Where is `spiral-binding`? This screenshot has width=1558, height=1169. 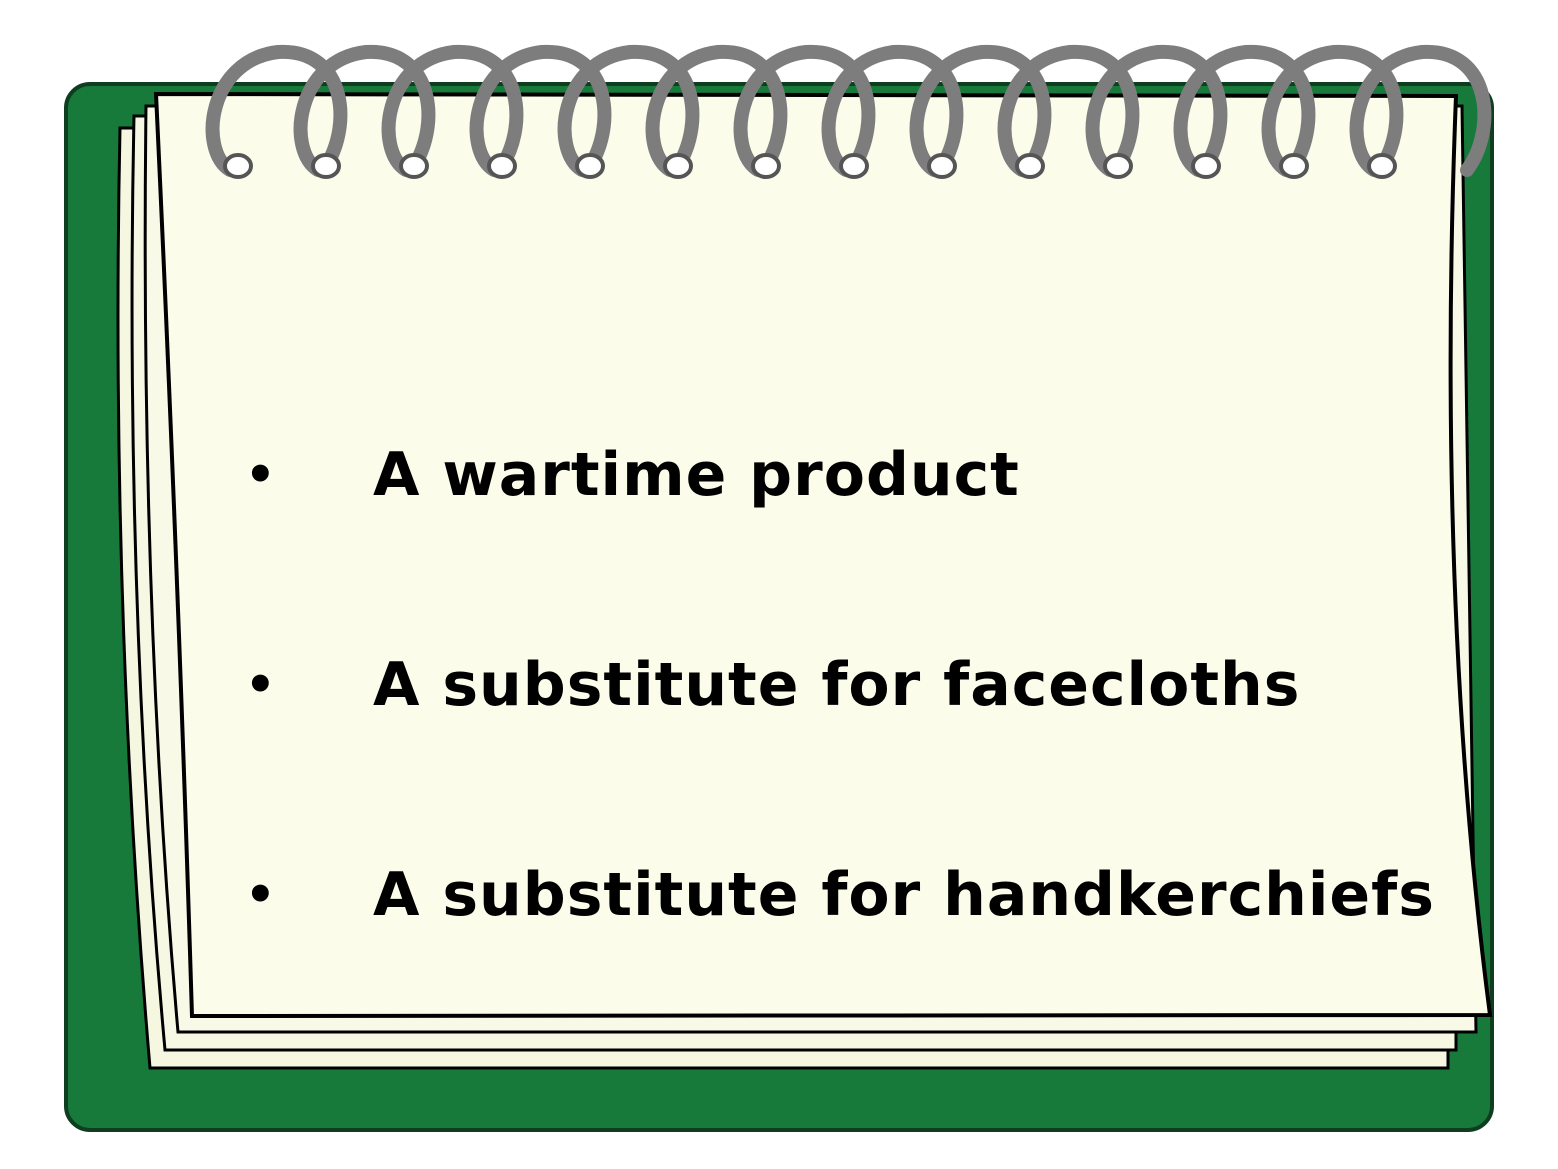 spiral-binding is located at coordinates (848, 110).